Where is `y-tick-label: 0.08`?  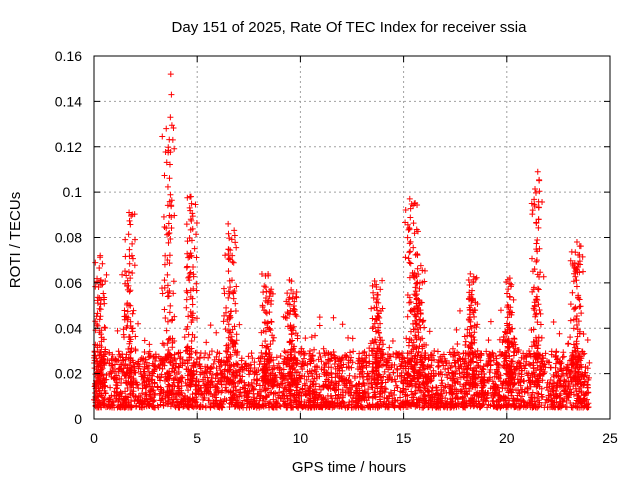
y-tick-label: 0.08 is located at coordinates (68, 238).